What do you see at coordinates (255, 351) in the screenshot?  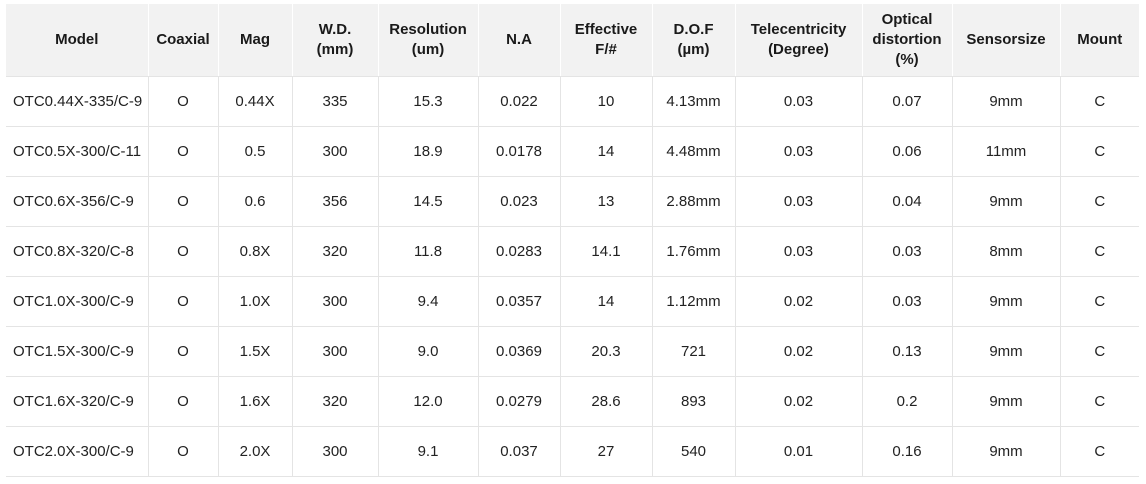 I see `cell-mag: 1.5X` at bounding box center [255, 351].